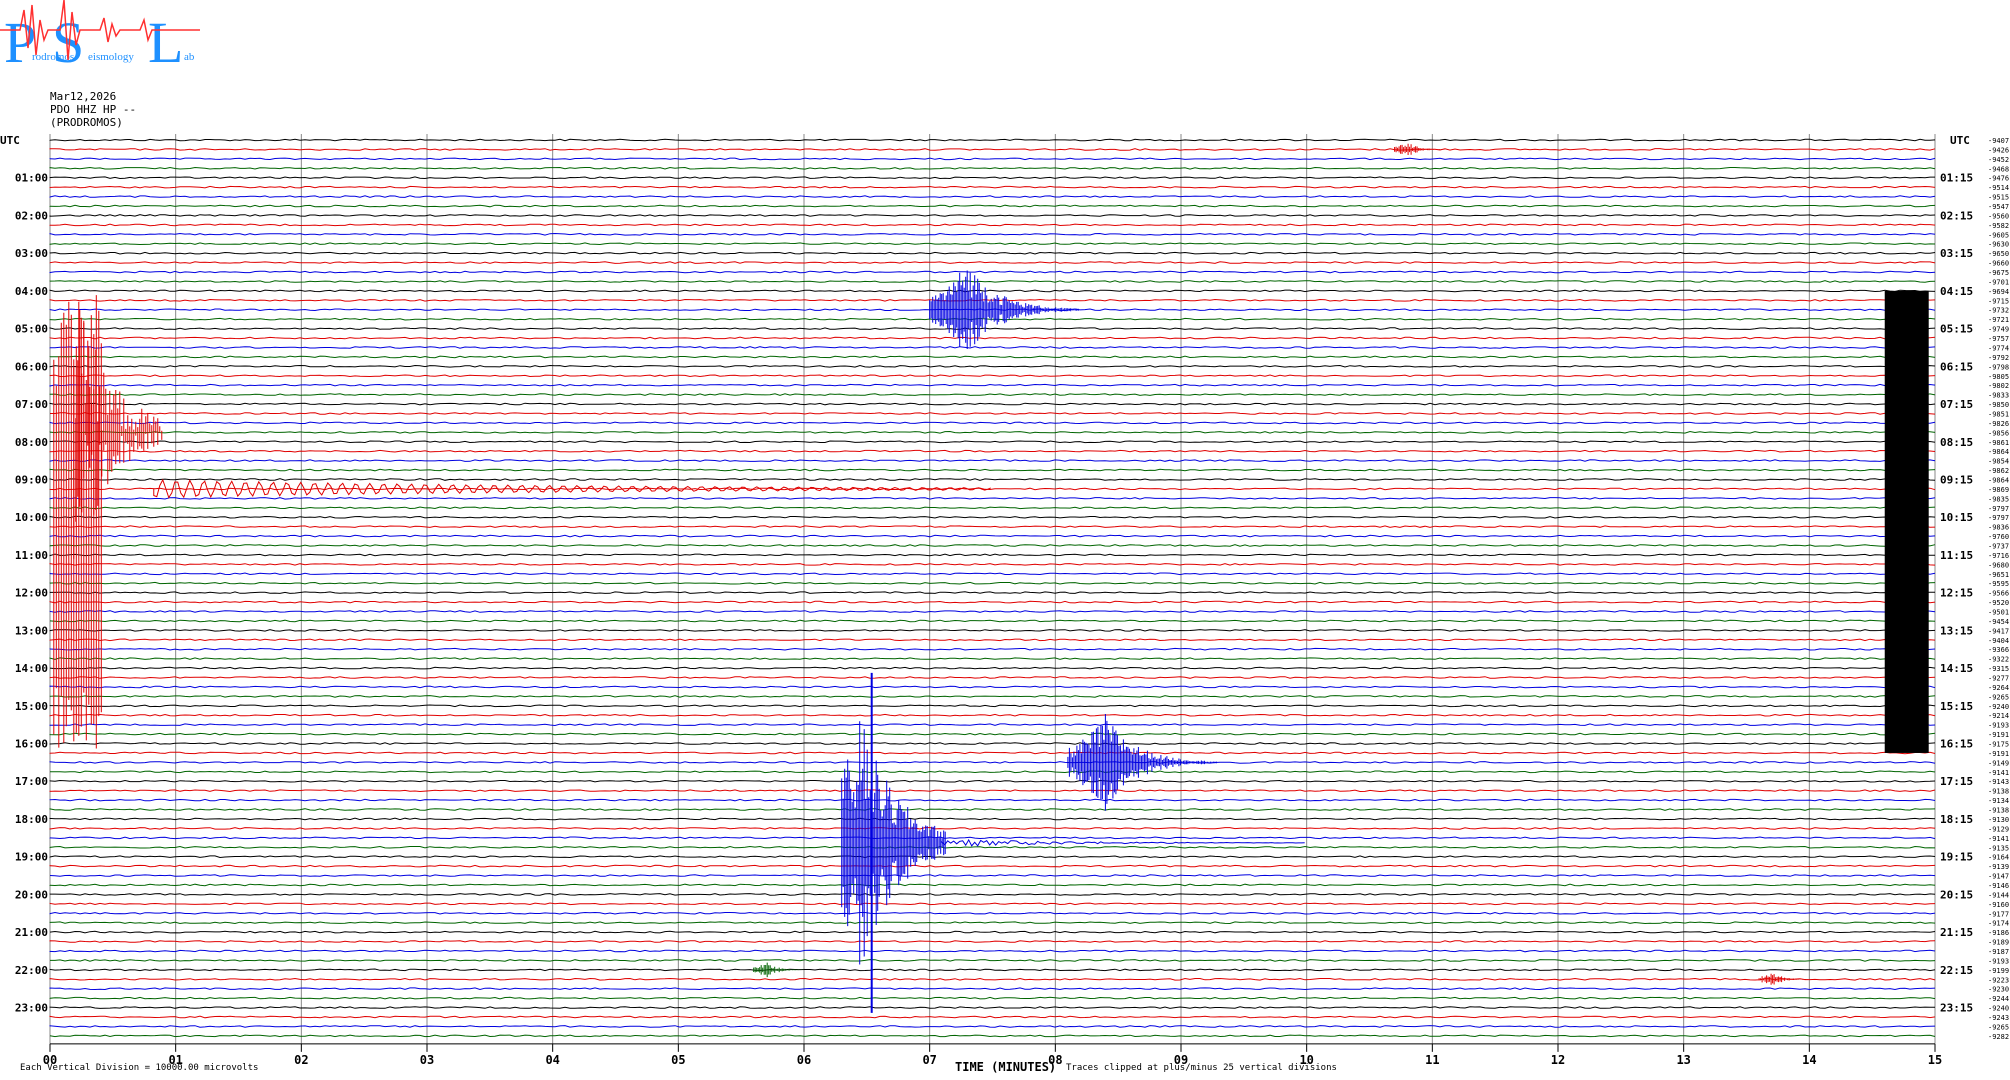 The height and width of the screenshot is (1080, 2010). Describe the element at coordinates (31, 291) in the screenshot. I see `hour-label-left: 04:00` at that location.